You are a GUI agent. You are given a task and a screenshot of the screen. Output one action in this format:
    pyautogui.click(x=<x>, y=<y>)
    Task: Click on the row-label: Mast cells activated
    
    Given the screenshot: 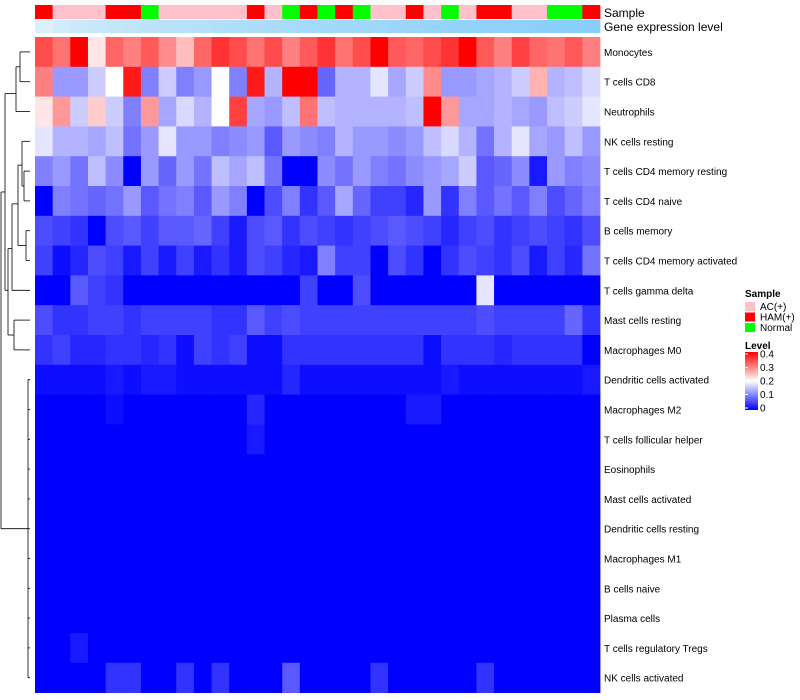 What is the action you would take?
    pyautogui.click(x=647, y=500)
    